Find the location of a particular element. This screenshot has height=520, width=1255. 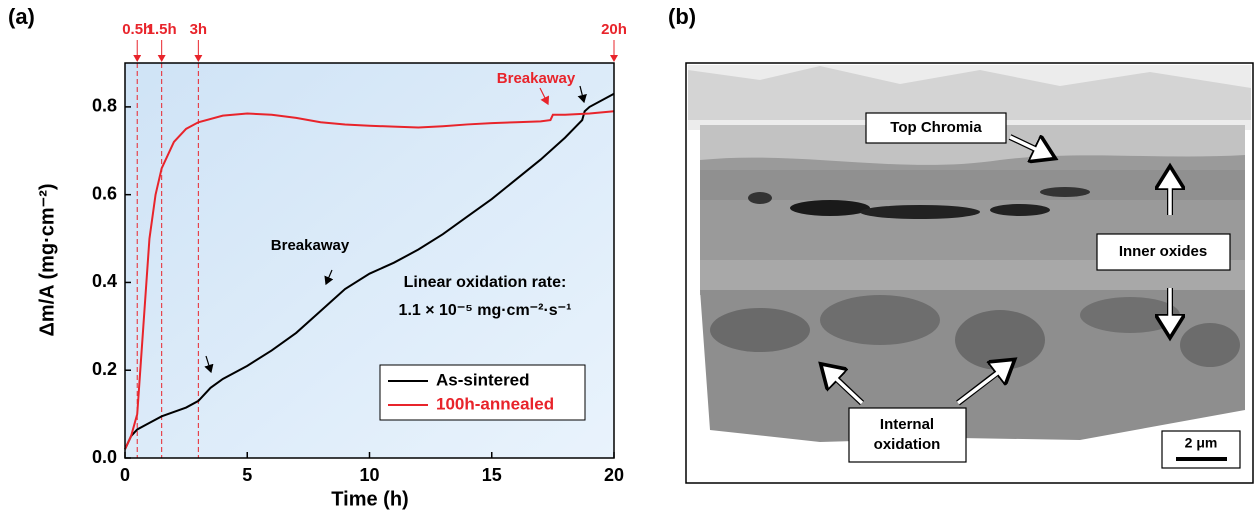

annotation: 1.1 × 10⁻⁵ mg·cm⁻²·s⁻¹ is located at coordinates (485, 310).